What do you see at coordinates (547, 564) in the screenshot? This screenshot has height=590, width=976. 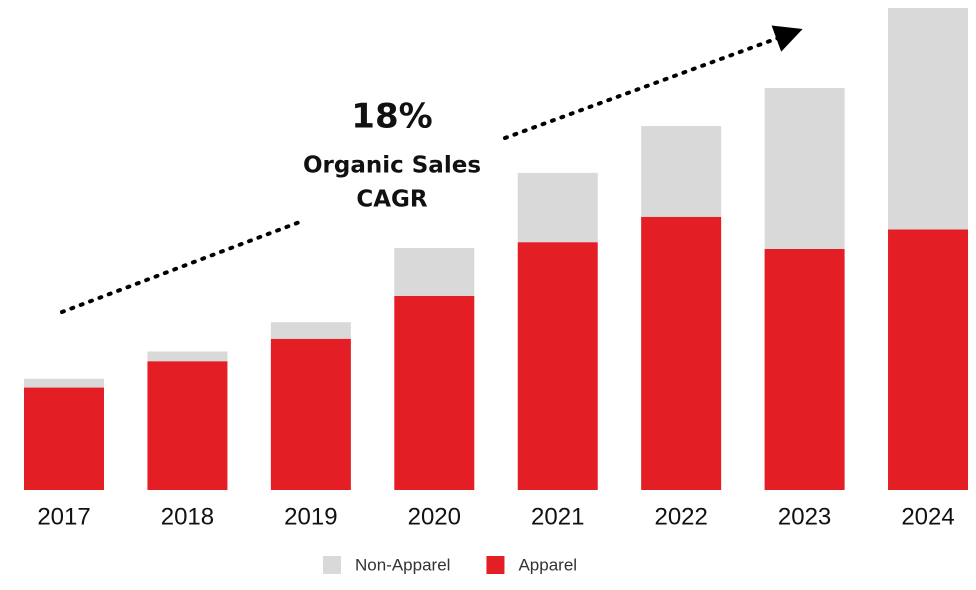 I see `legend-label: Apparel` at bounding box center [547, 564].